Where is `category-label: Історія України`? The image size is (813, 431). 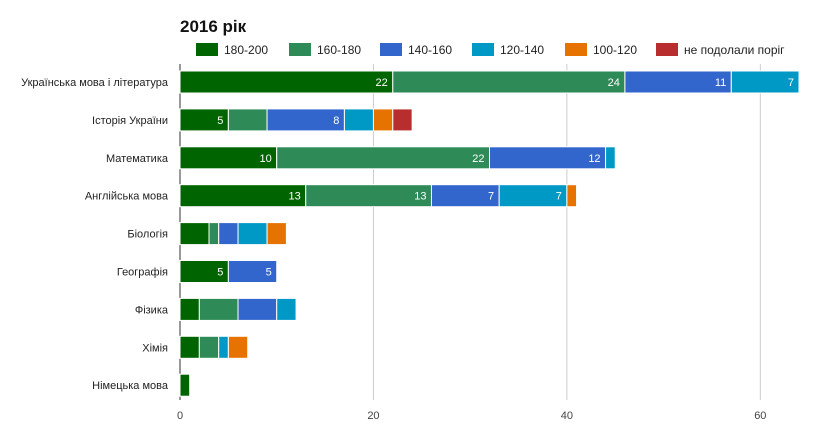 category-label: Історія України is located at coordinates (130, 121).